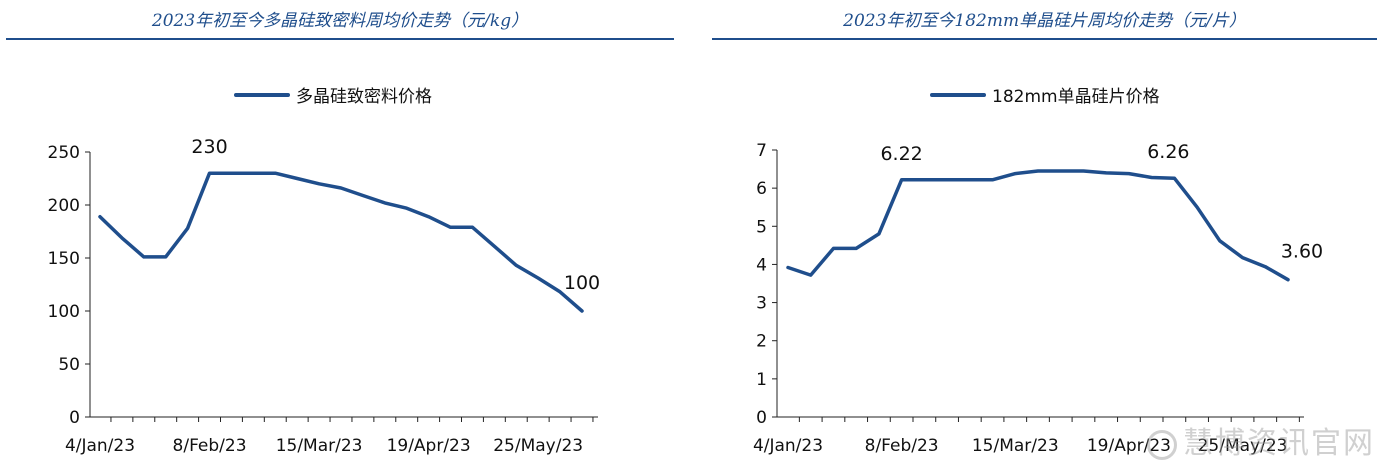 The image size is (1383, 468). What do you see at coordinates (761, 265) in the screenshot?
I see `y-tick-label: 4` at bounding box center [761, 265].